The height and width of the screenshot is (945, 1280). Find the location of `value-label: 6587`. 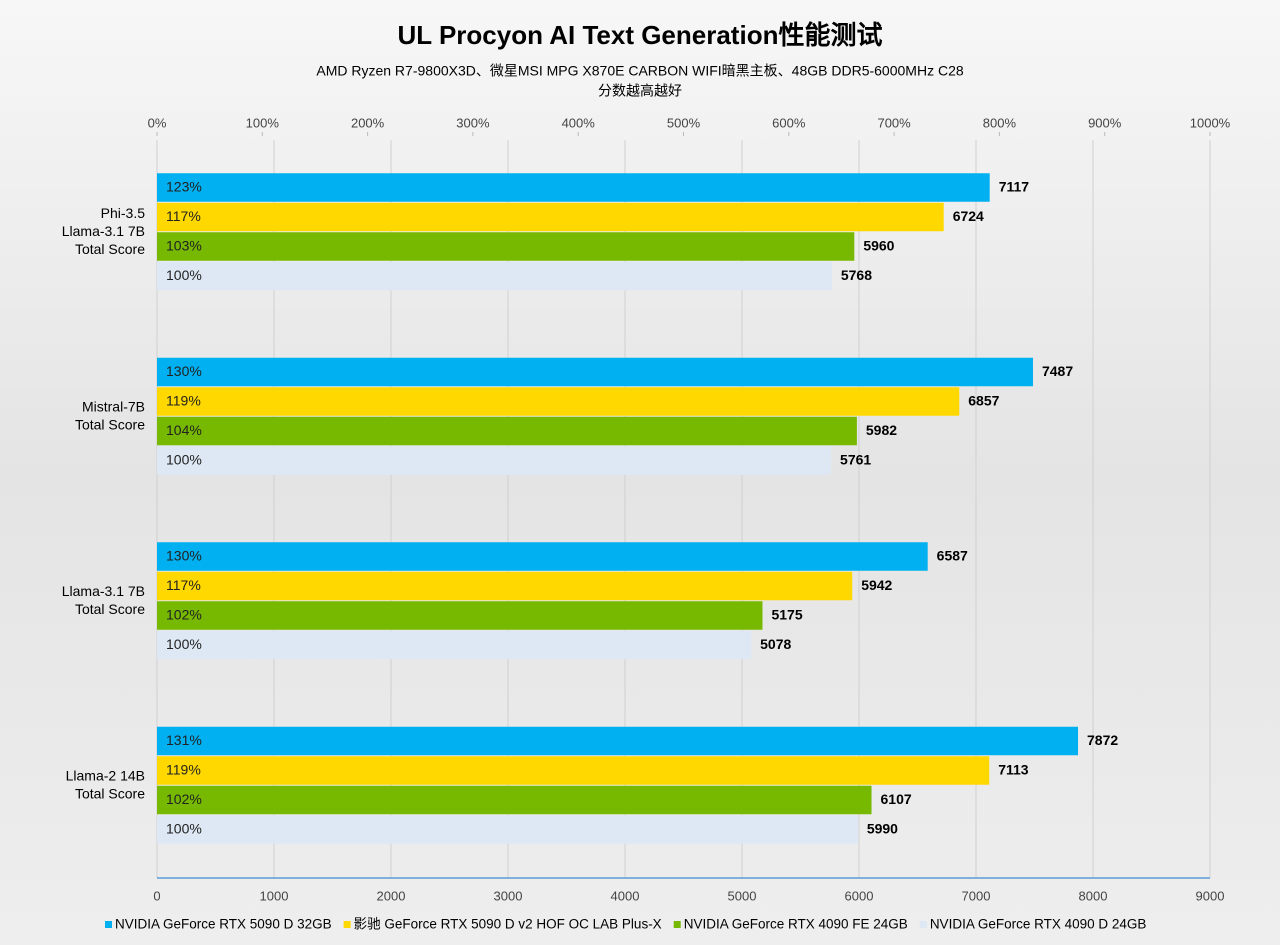

value-label: 6587 is located at coordinates (952, 556).